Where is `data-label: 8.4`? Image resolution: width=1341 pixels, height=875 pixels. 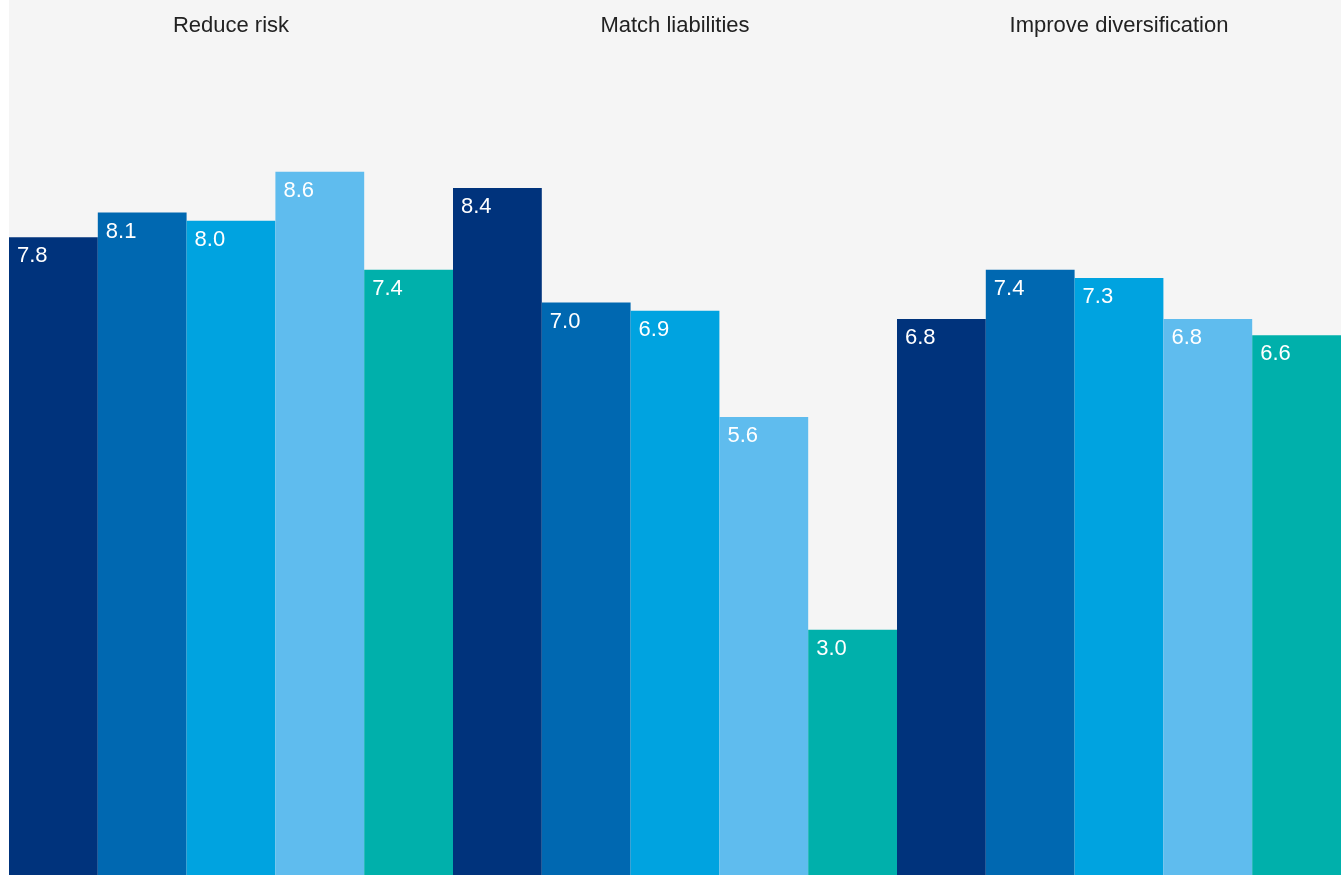 data-label: 8.4 is located at coordinates (476, 206).